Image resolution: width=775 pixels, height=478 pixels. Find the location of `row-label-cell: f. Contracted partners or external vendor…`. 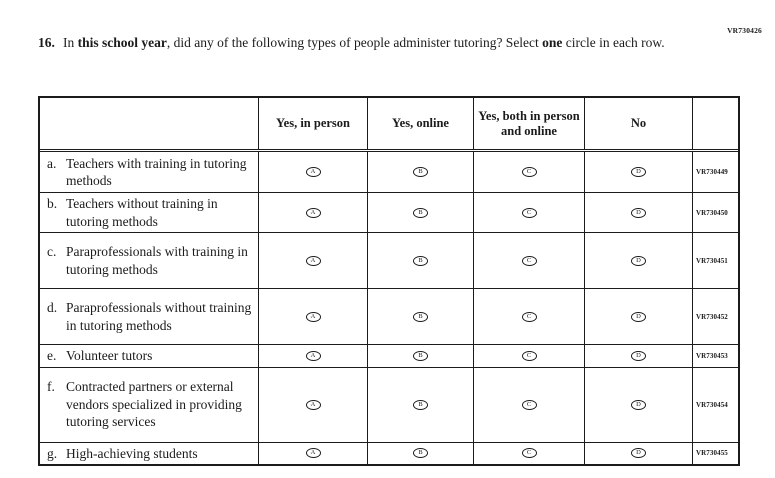

row-label-cell: f. Contracted partners or external vendor… is located at coordinates (149, 404).